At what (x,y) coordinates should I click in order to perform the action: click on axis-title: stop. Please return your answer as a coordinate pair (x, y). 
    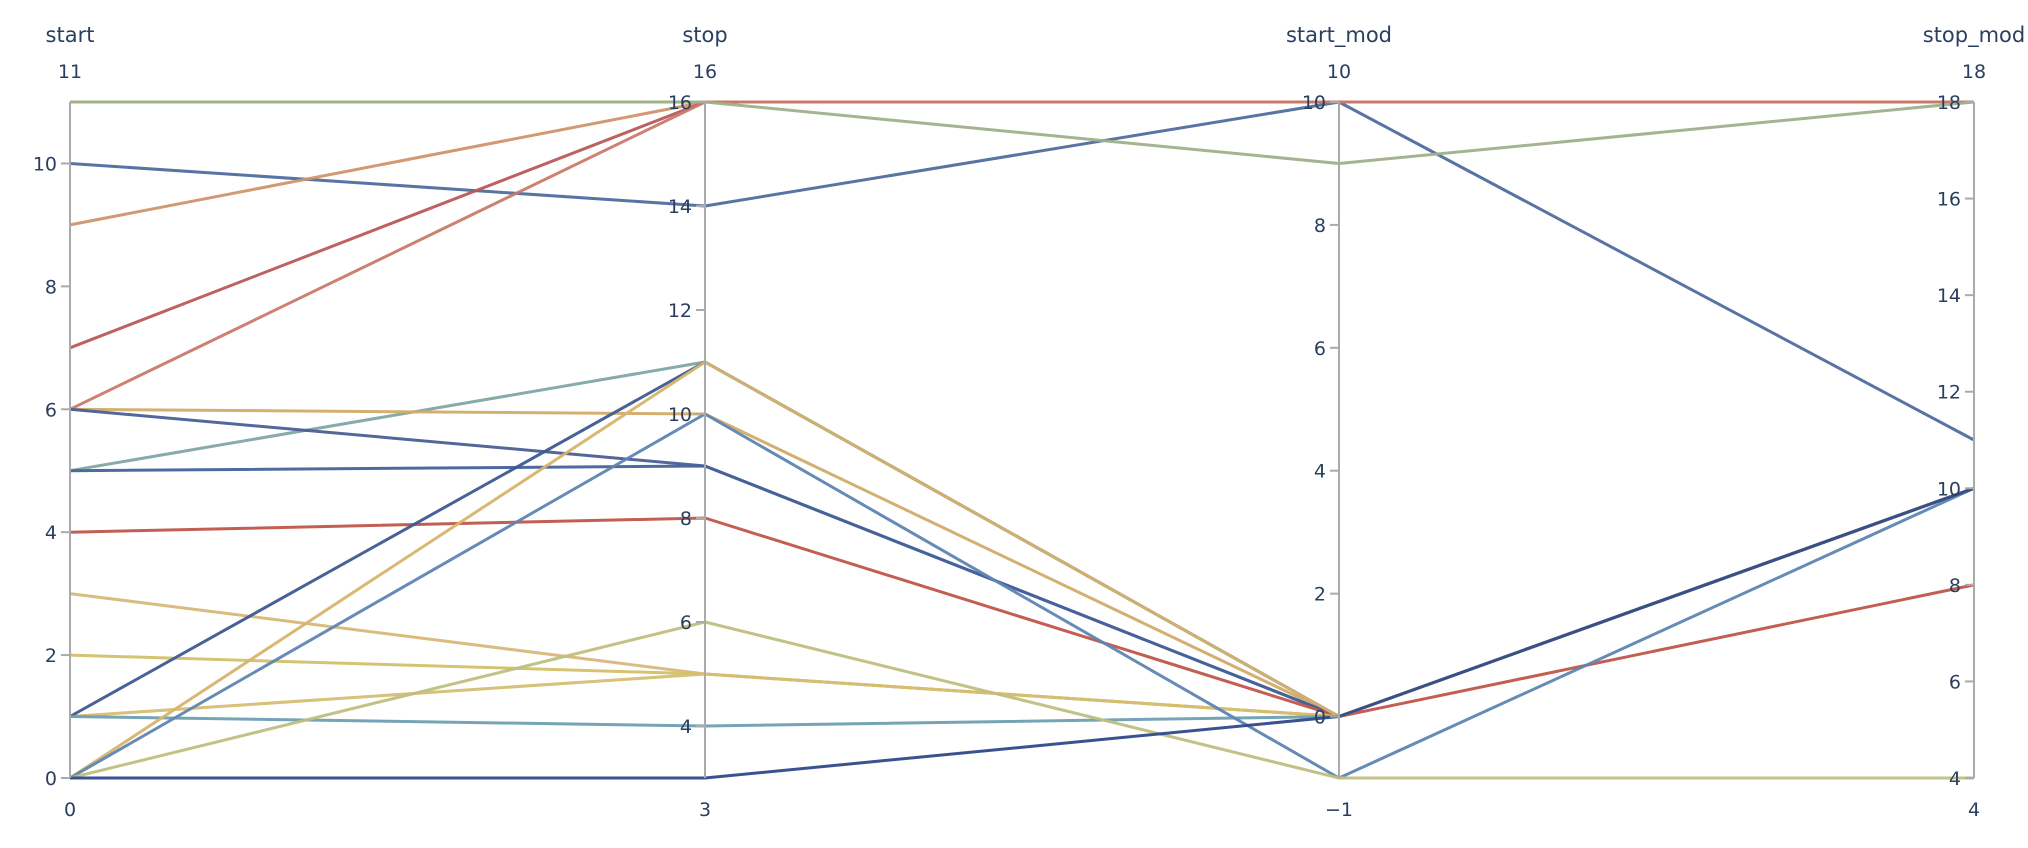
    Looking at the image, I should click on (704, 35).